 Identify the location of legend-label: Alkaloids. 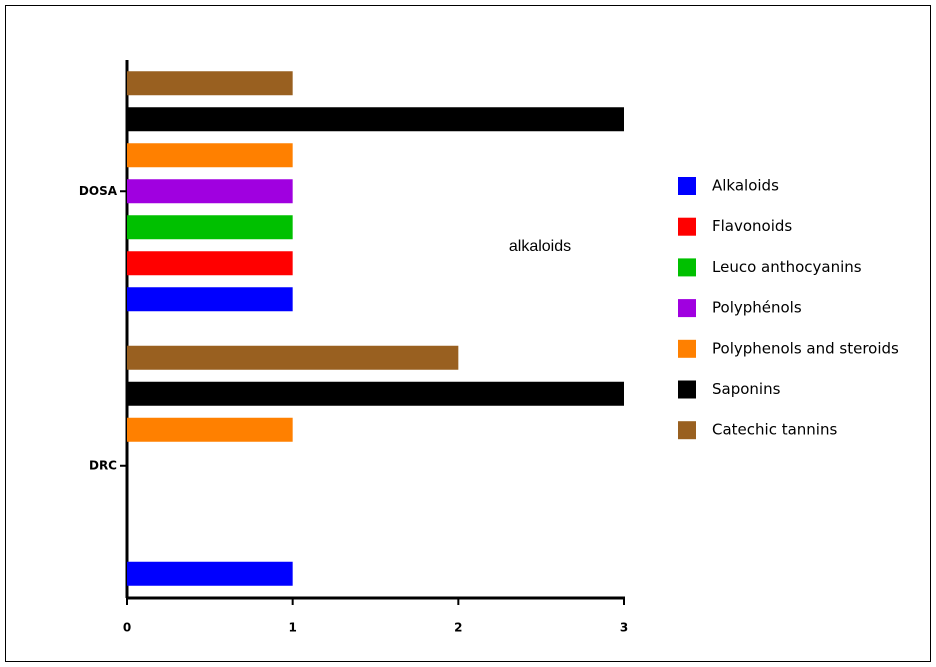
(745, 186).